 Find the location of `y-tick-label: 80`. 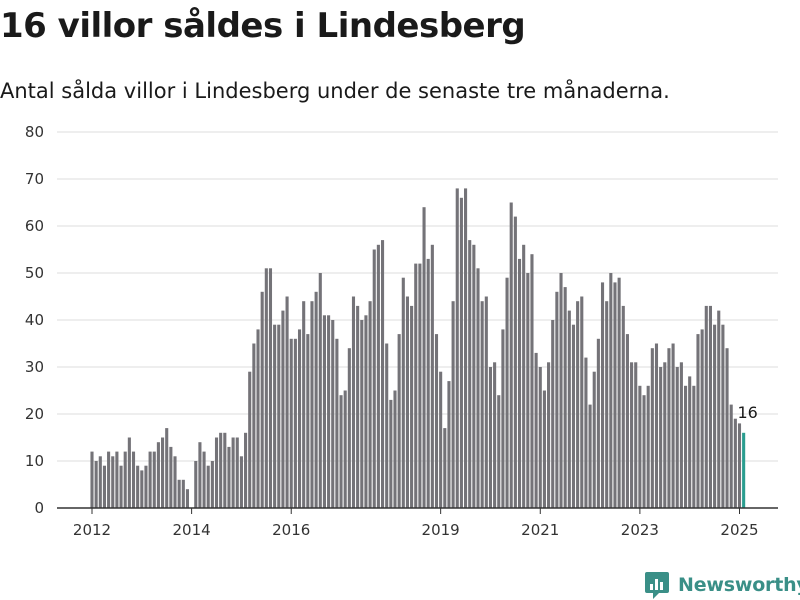

y-tick-label: 80 is located at coordinates (34, 132).